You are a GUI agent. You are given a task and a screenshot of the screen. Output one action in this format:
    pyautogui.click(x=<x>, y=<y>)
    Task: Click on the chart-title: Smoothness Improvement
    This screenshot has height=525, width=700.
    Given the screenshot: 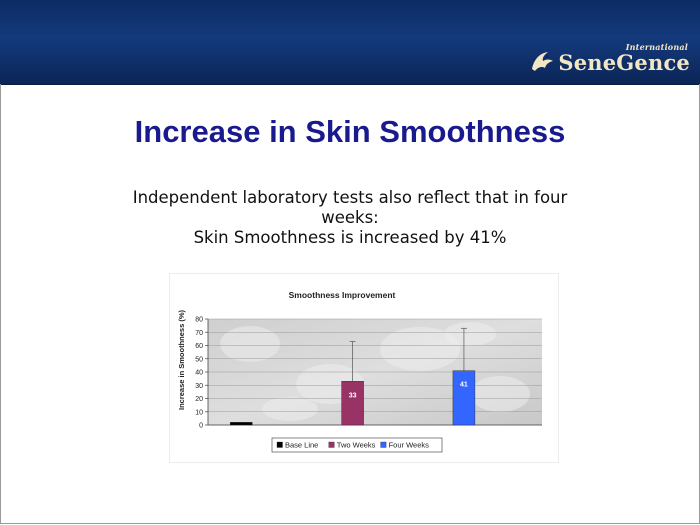 What is the action you would take?
    pyautogui.click(x=342, y=295)
    